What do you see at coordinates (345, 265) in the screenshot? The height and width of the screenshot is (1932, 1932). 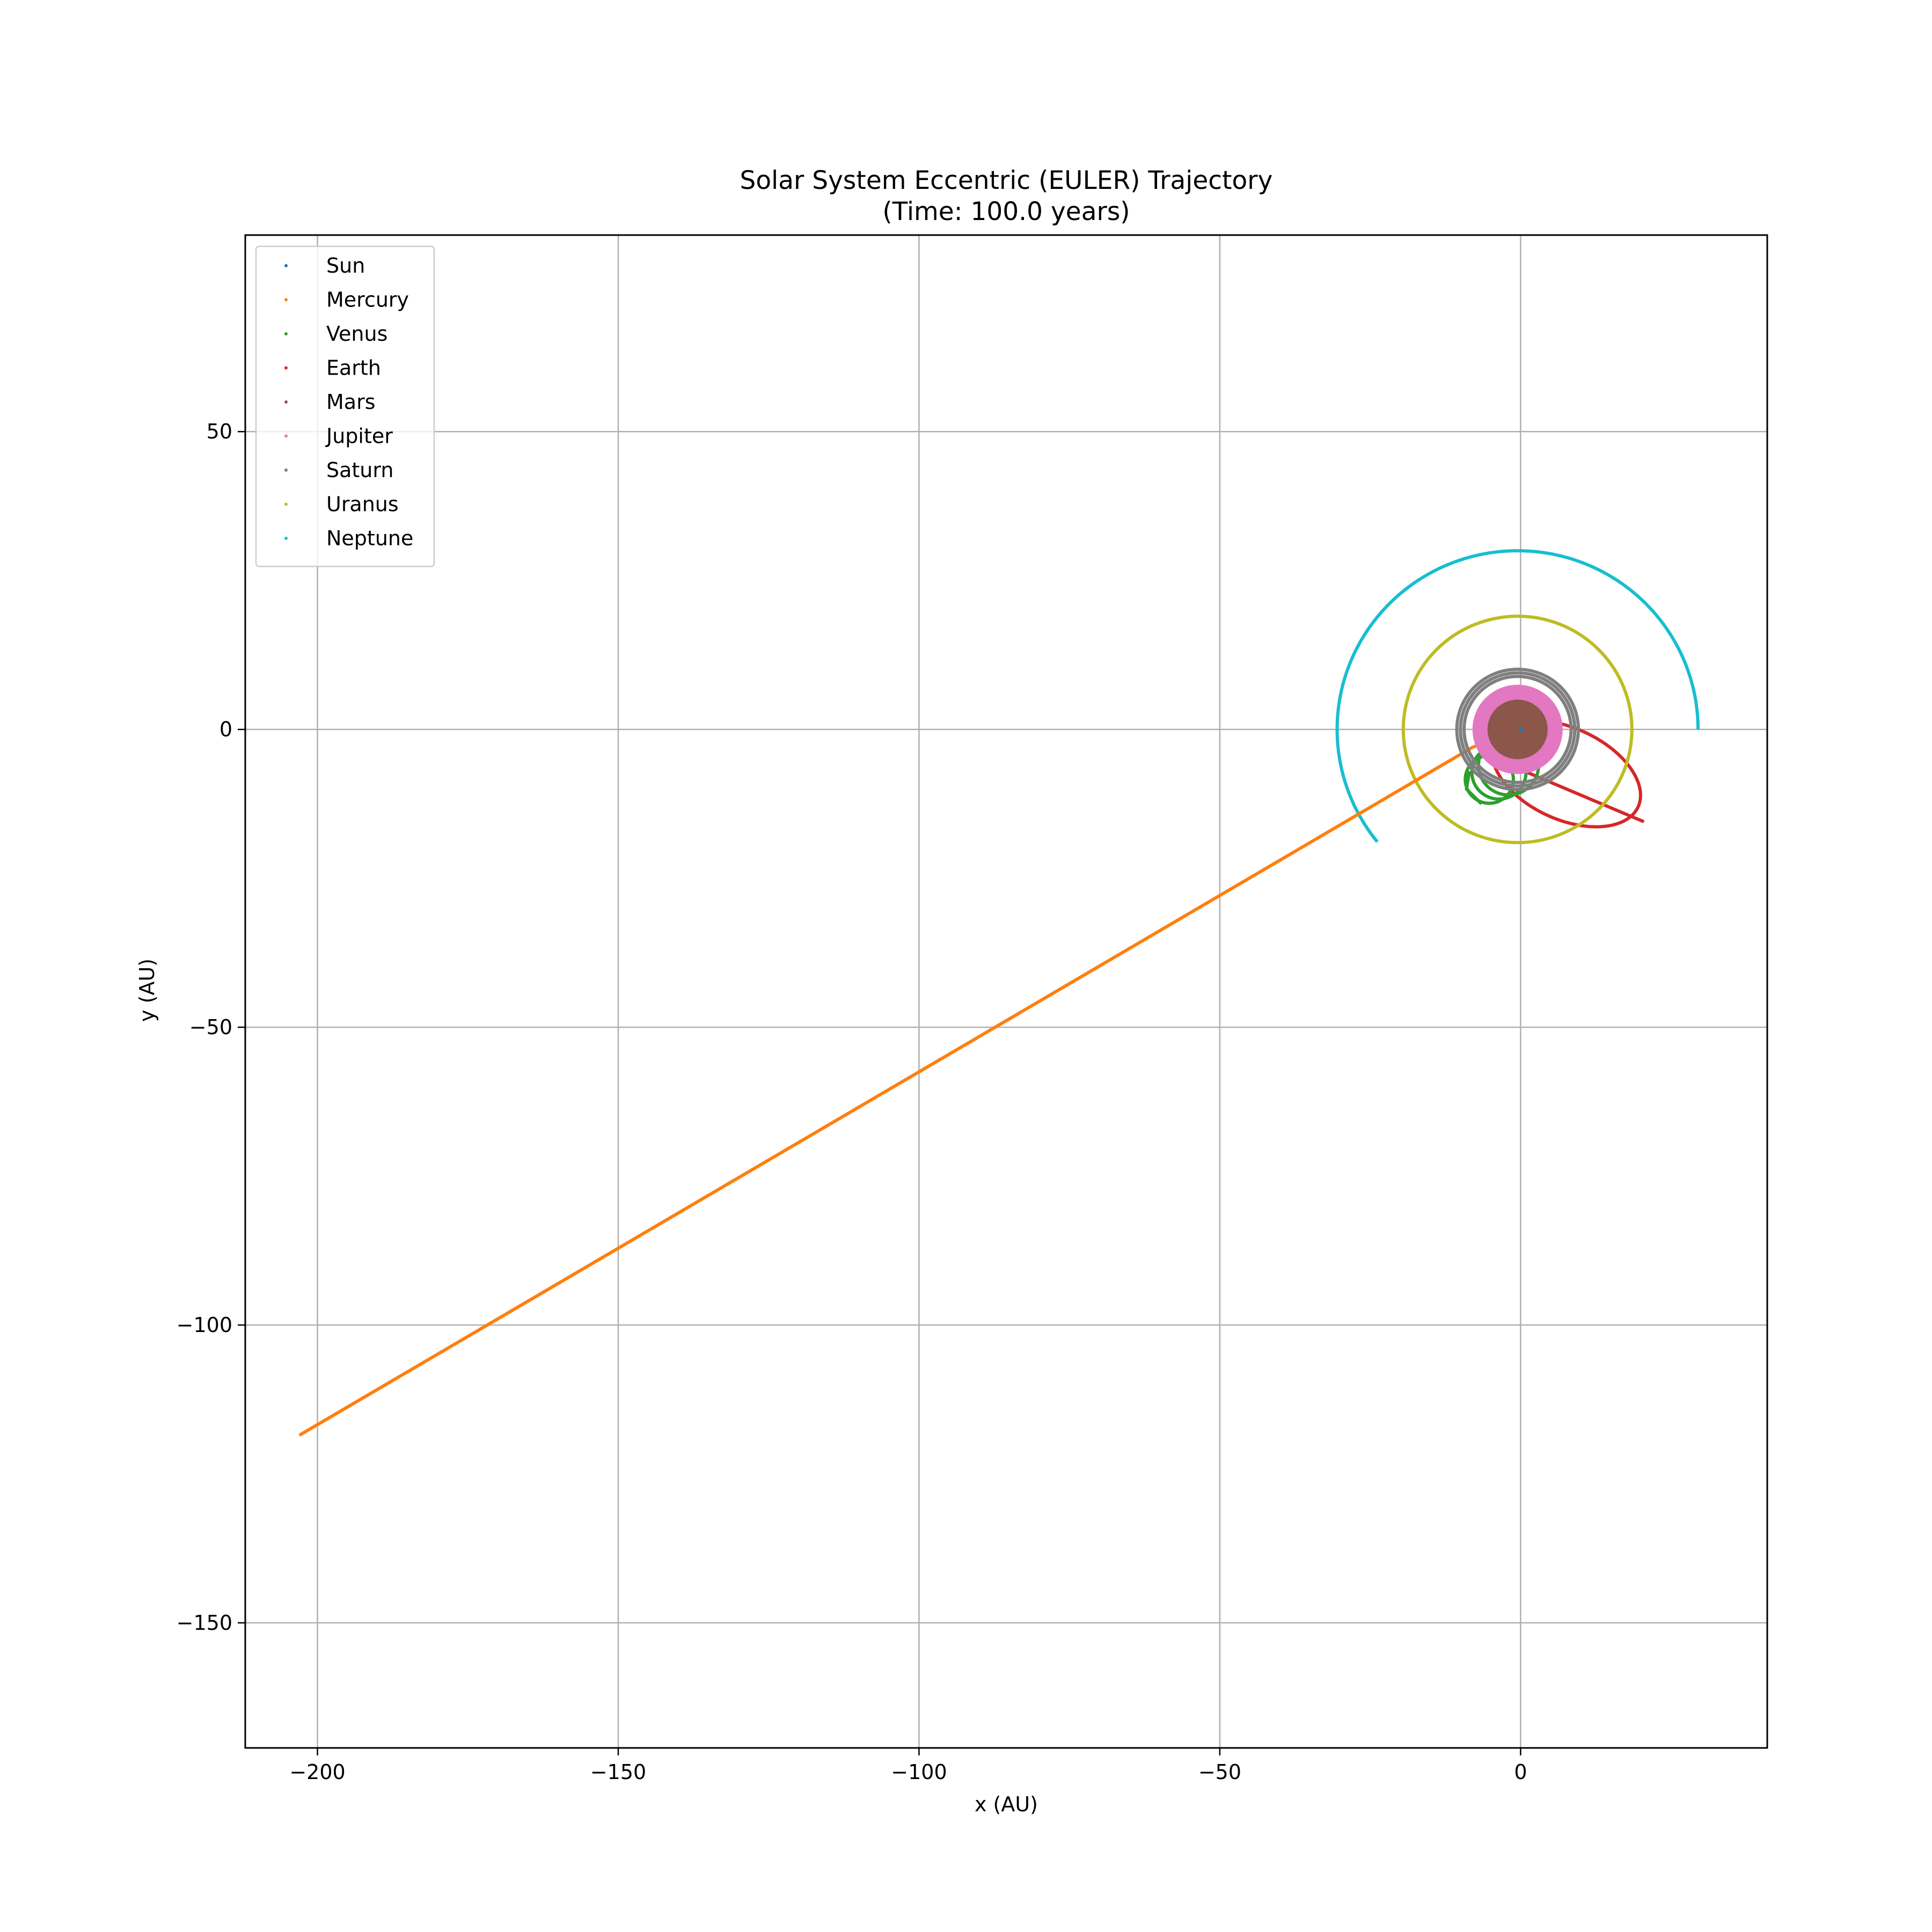 I see `legend-label: Sun` at bounding box center [345, 265].